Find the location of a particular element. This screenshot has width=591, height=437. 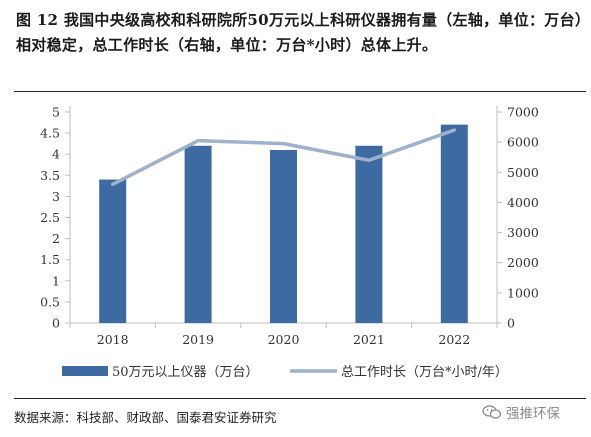

watermark: 强推环保 is located at coordinates (521, 412).